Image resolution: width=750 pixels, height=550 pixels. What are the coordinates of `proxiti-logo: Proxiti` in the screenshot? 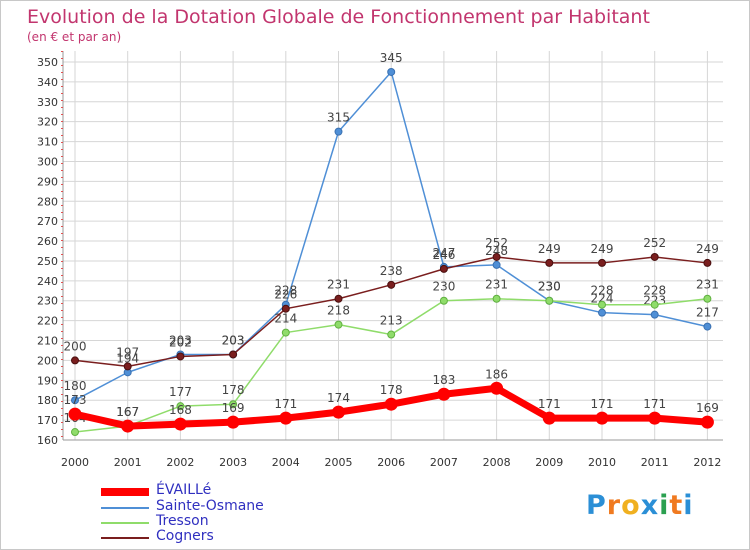 It's located at (640, 505).